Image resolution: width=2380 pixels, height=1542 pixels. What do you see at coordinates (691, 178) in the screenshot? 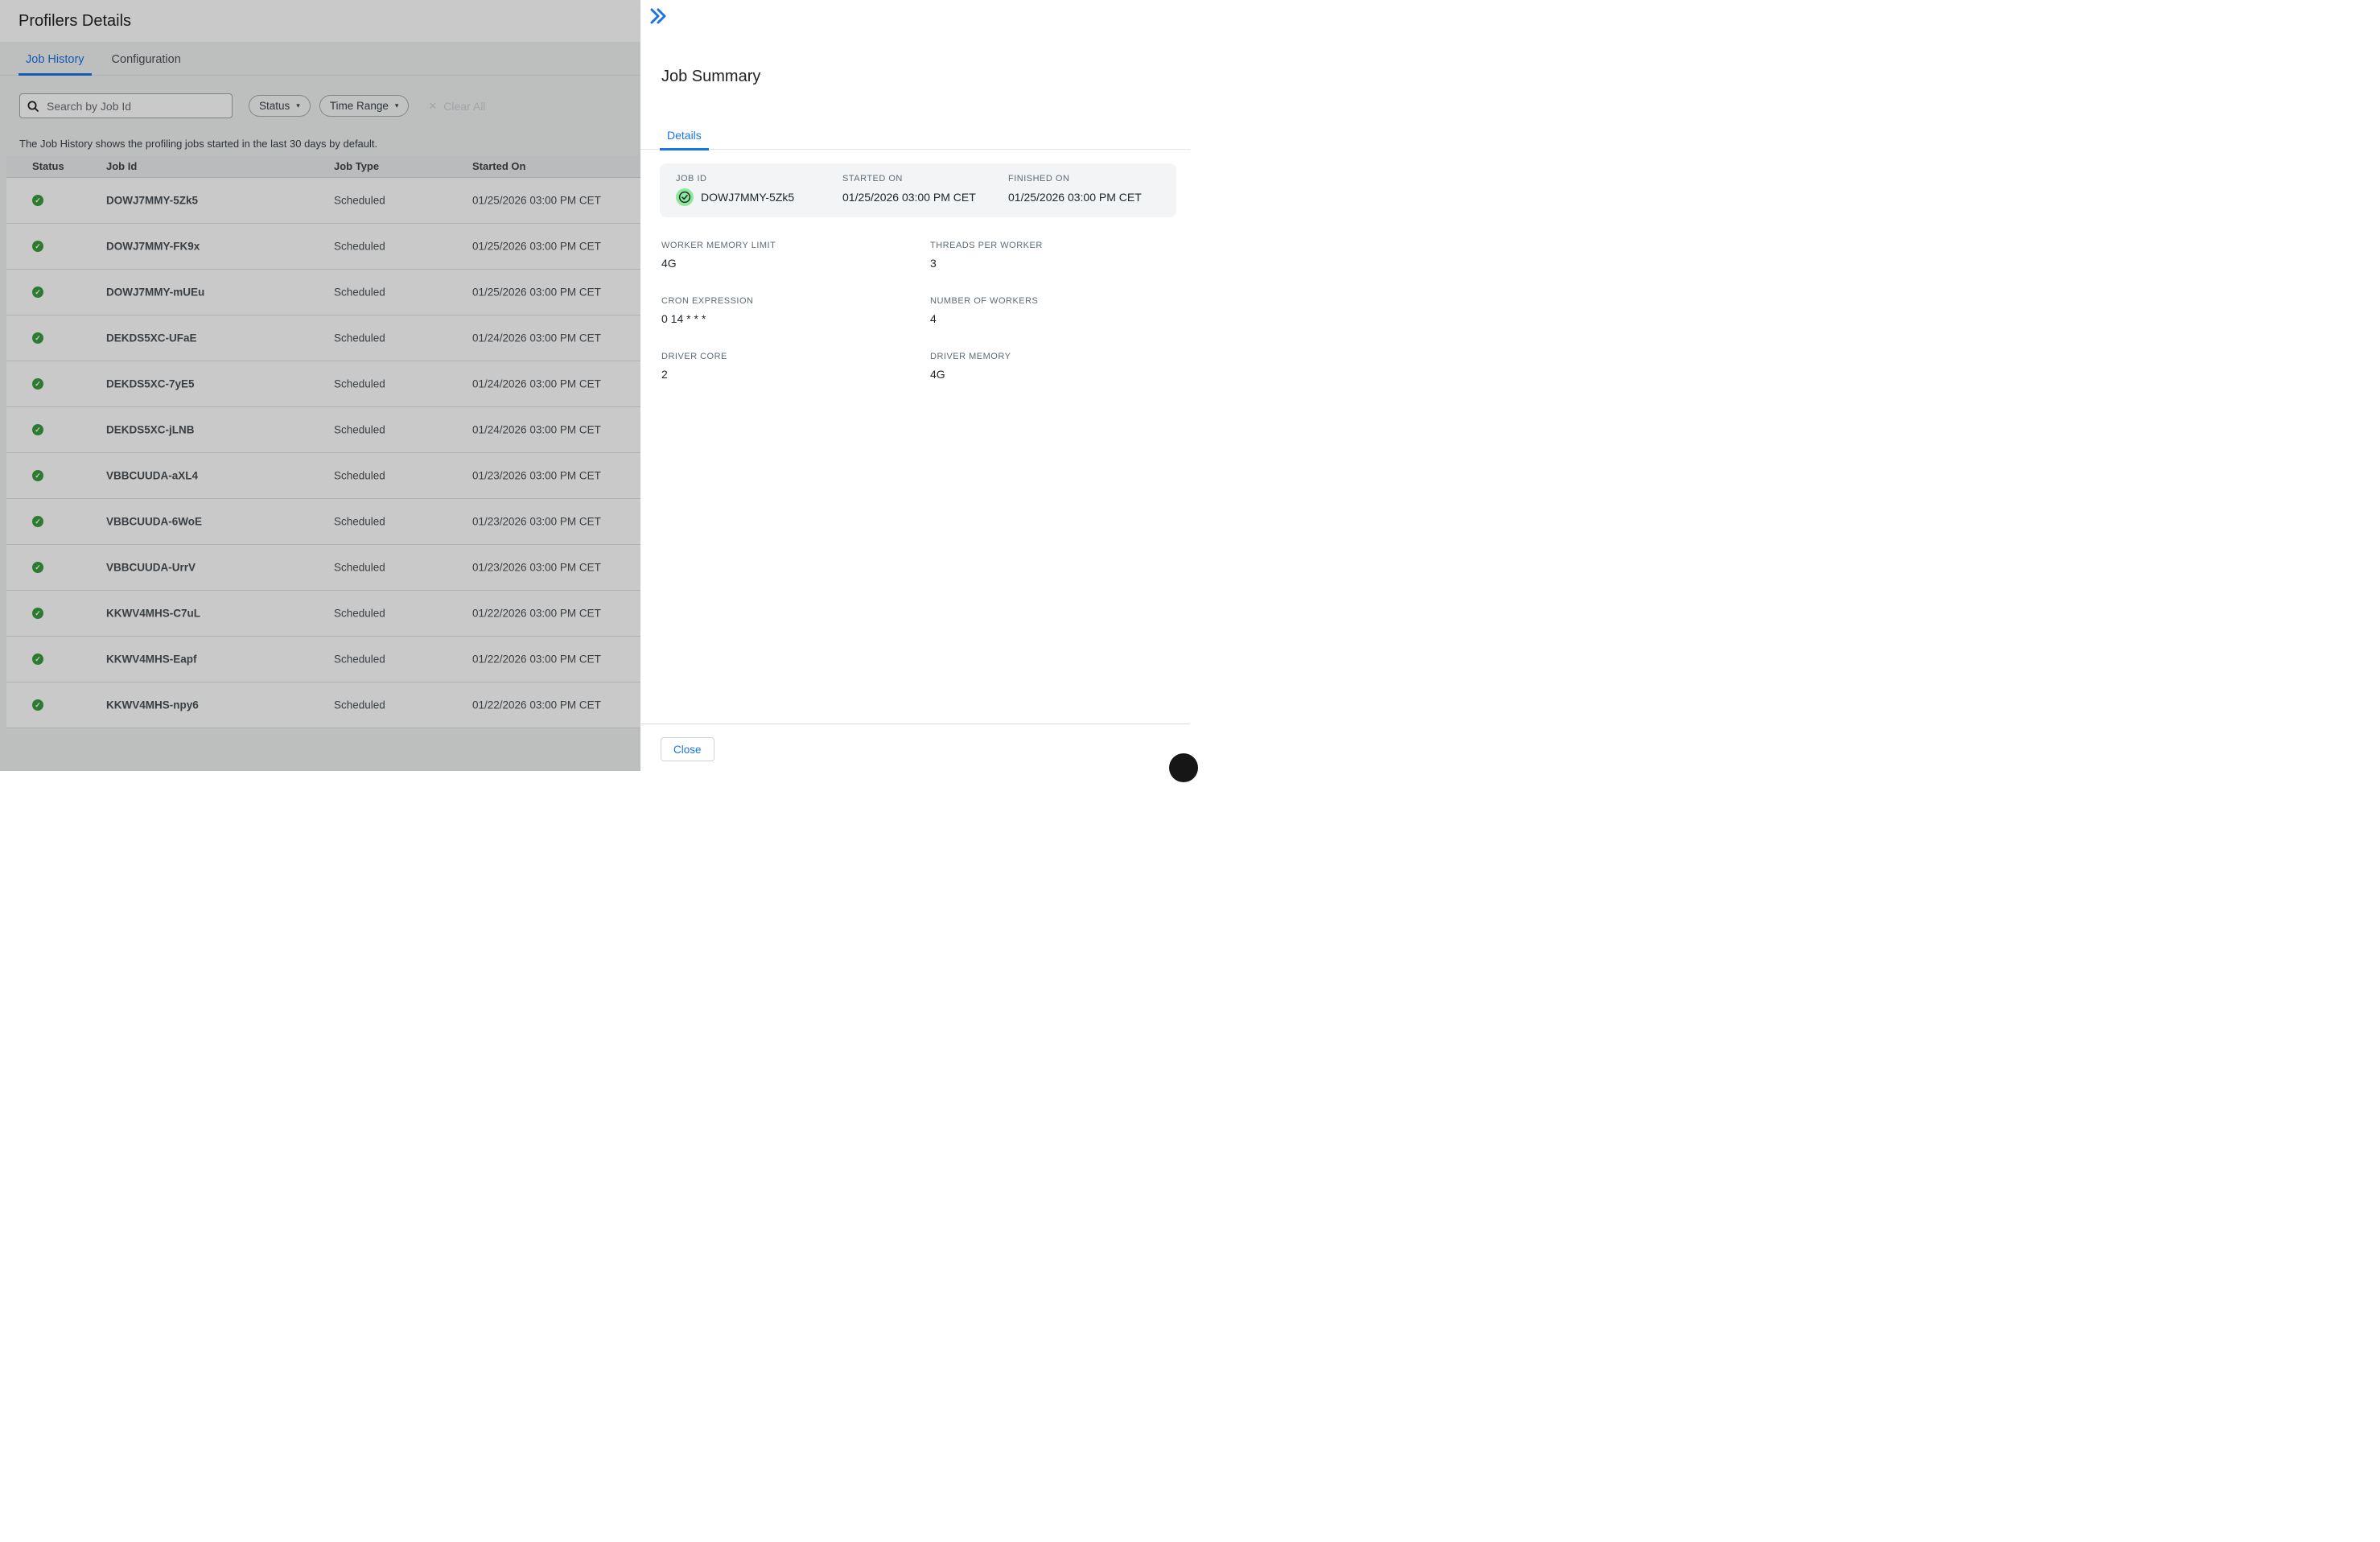
I see `job-id-label: JOB ID` at bounding box center [691, 178].